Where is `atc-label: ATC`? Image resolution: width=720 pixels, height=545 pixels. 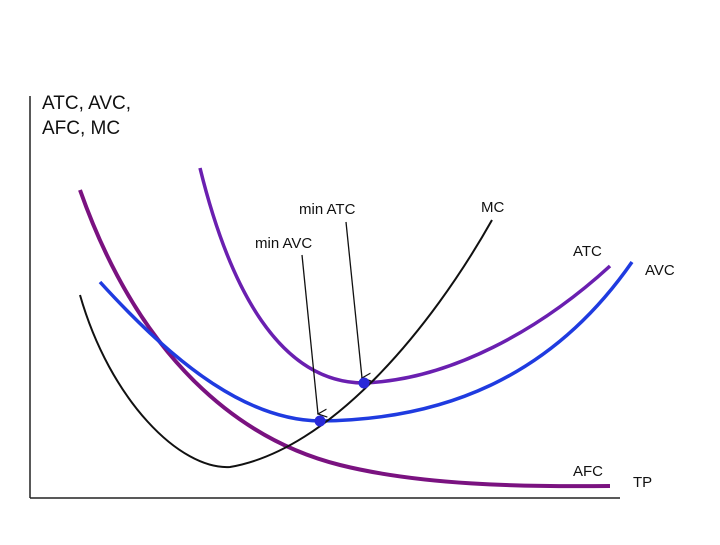
atc-label: ATC is located at coordinates (587, 251).